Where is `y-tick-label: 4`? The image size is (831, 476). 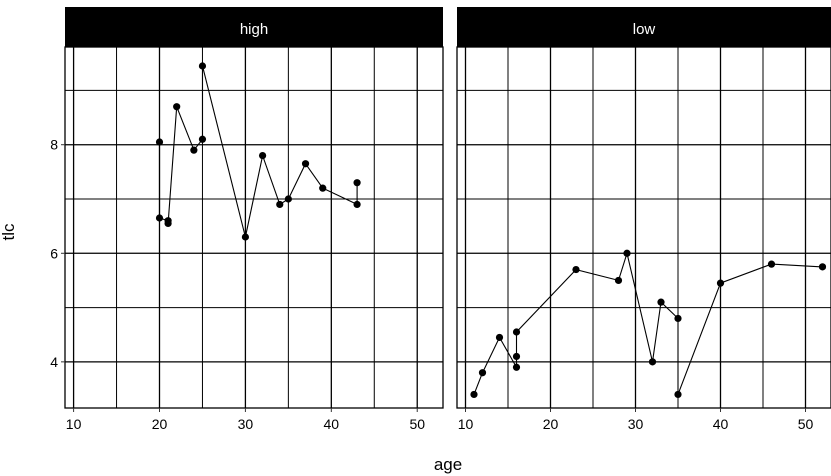
y-tick-label: 4 is located at coordinates (54, 362).